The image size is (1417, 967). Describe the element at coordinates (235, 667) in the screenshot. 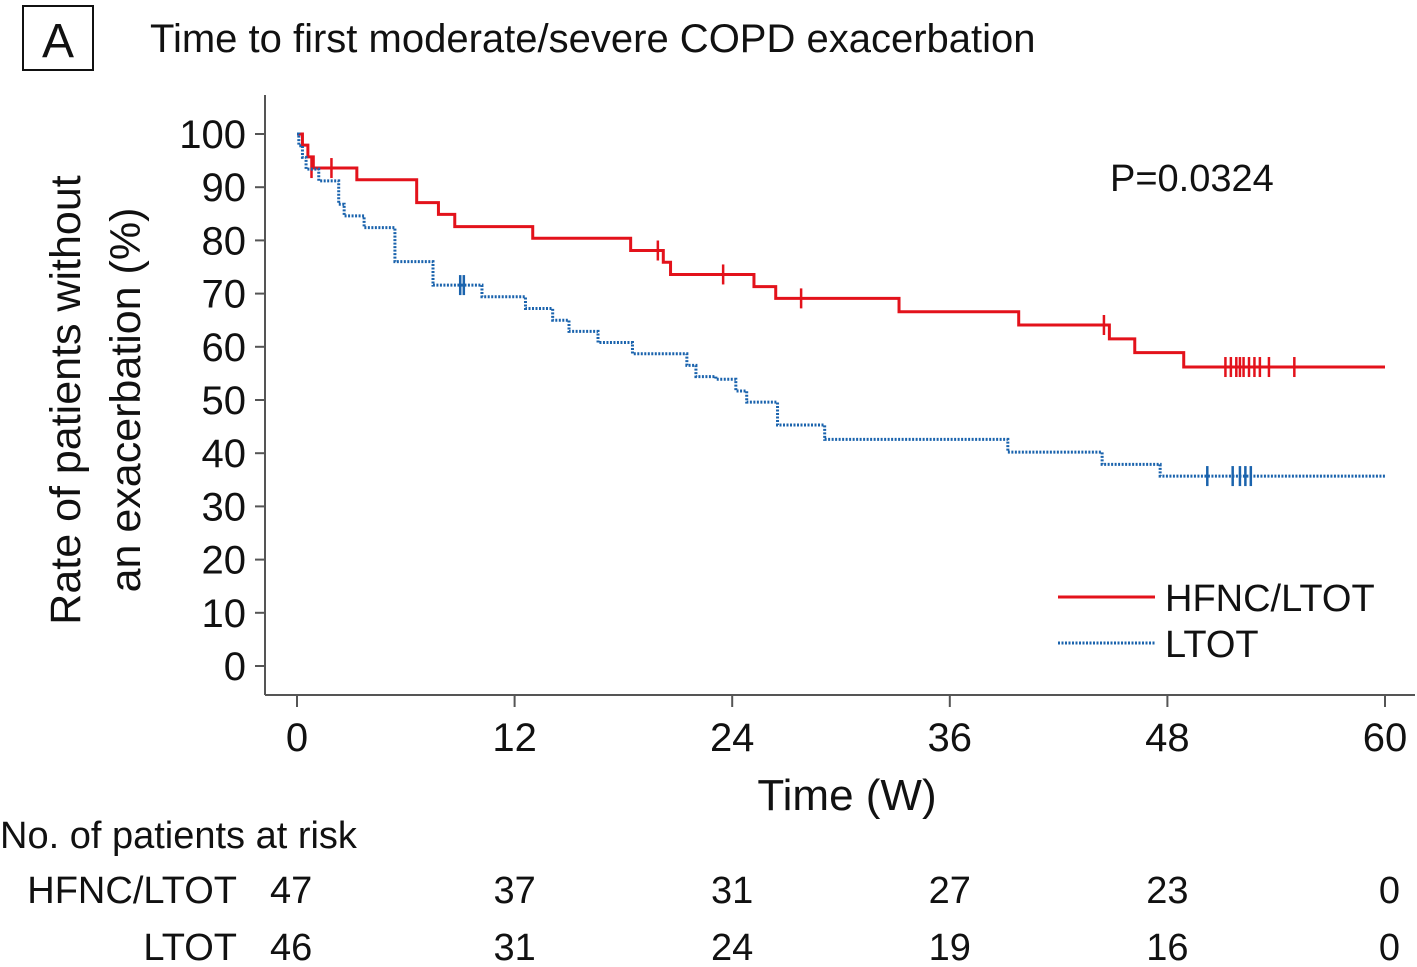

I see `y-tick-label: 0` at that location.